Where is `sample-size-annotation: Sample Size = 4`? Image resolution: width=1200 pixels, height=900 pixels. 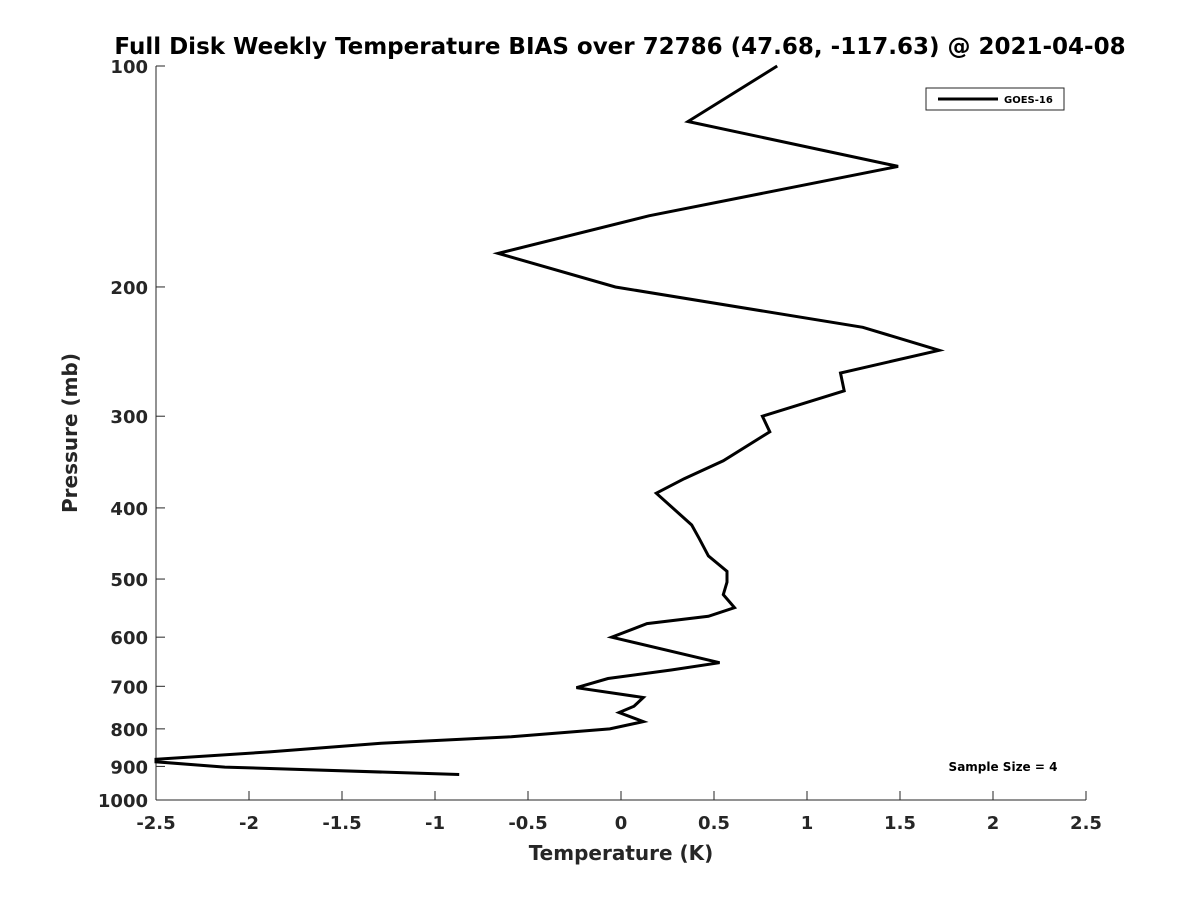
sample-size-annotation: Sample Size = 4 is located at coordinates (1003, 767).